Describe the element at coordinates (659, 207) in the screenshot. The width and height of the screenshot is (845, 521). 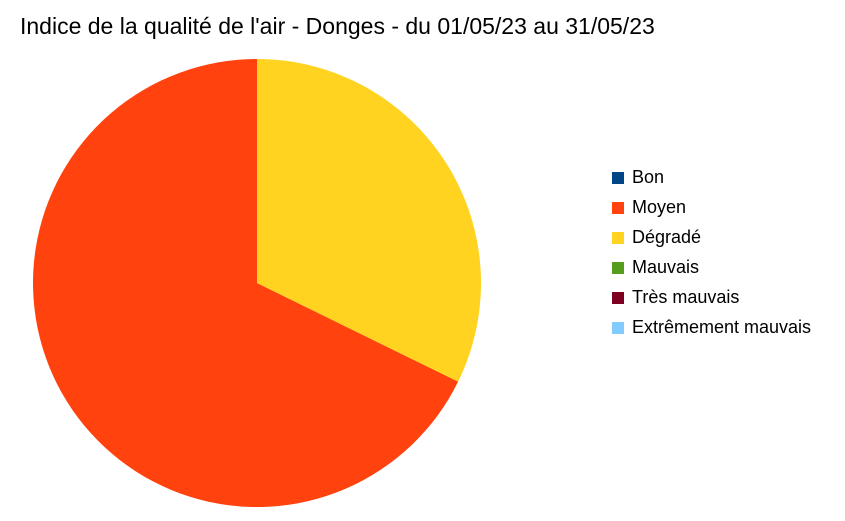
I see `legend-label: Moyen` at that location.